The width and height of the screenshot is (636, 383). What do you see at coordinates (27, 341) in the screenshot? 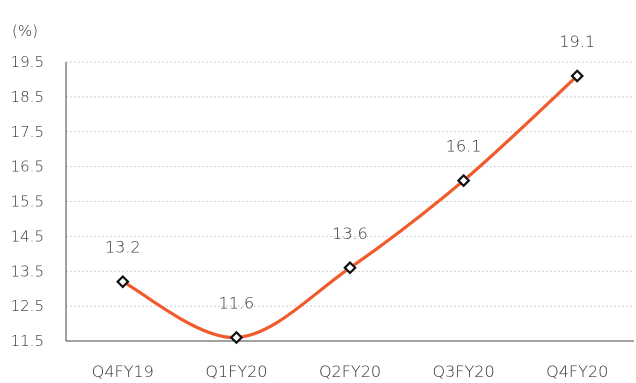
I see `y-tick-label: 11.5` at bounding box center [27, 341].